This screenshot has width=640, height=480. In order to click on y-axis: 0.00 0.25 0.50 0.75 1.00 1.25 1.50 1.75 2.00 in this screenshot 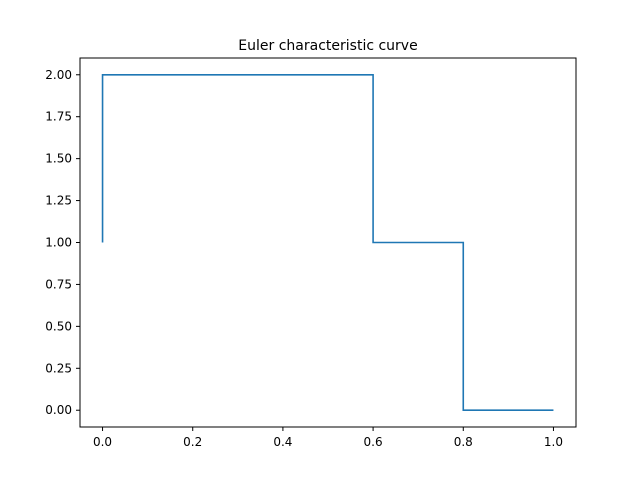, I will do `click(62, 242)`.